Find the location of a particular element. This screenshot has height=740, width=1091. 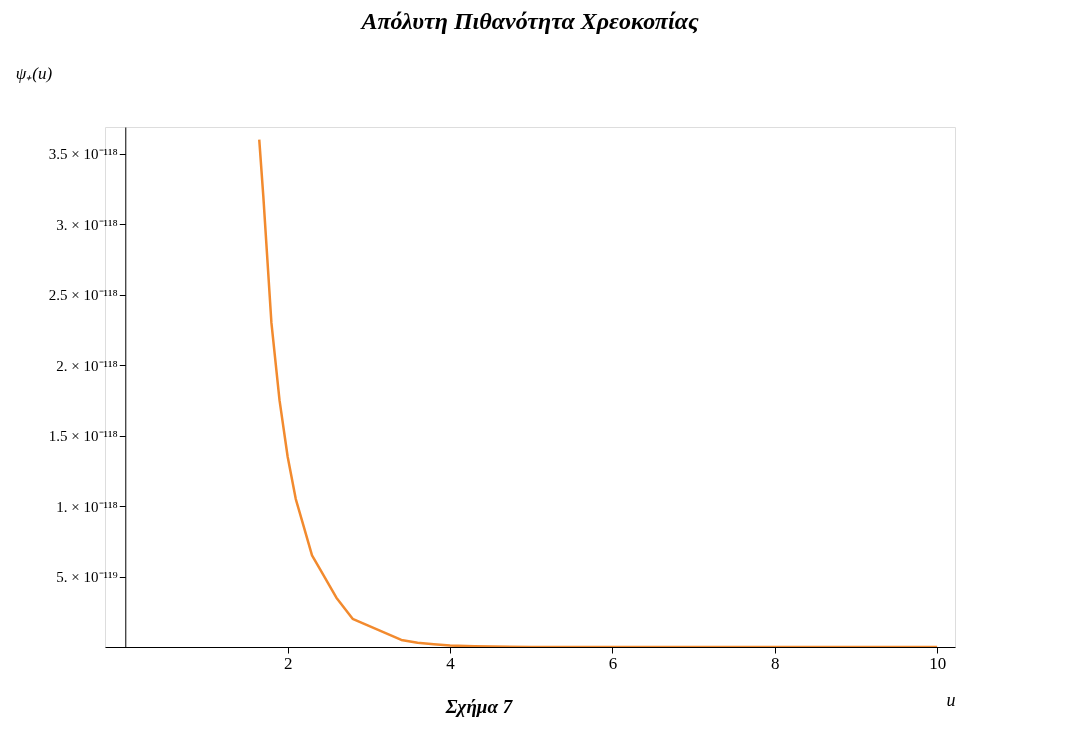

y-axis-title: ψ₊(u) is located at coordinates (34, 73).